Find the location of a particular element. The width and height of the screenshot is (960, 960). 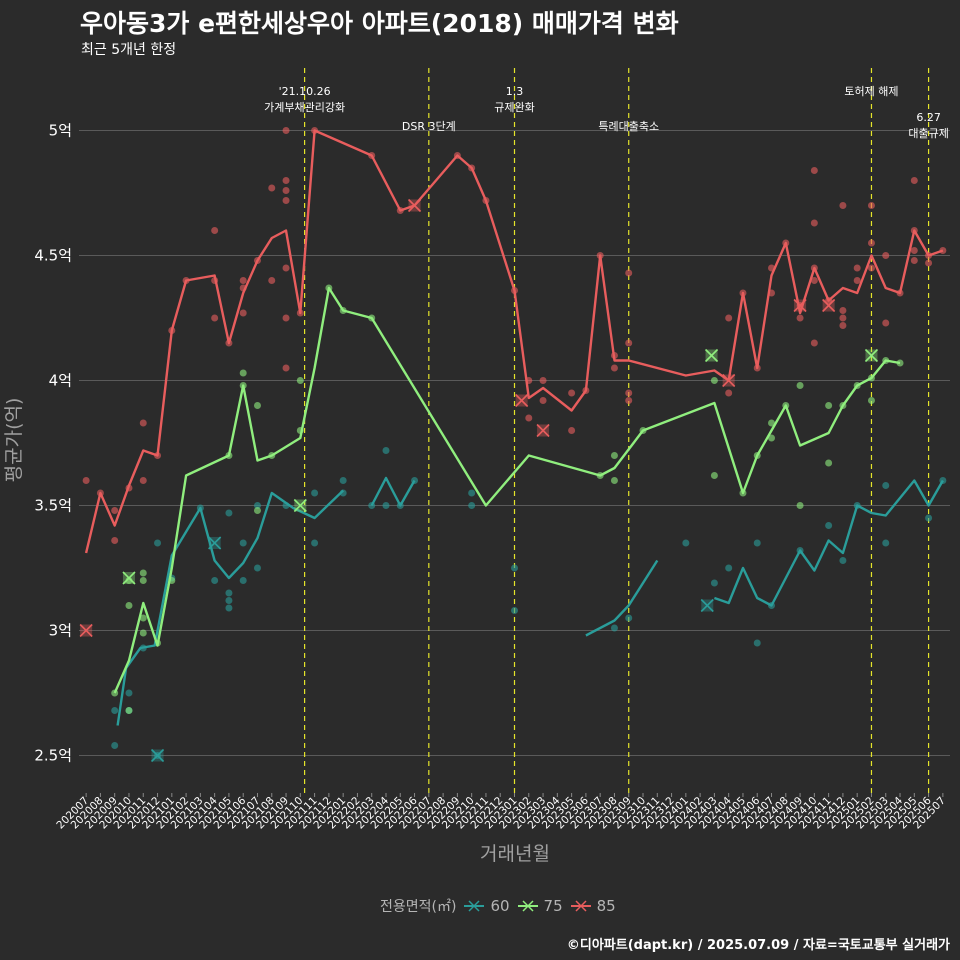

policy-annotation: '21.10.26 is located at coordinates (305, 91).